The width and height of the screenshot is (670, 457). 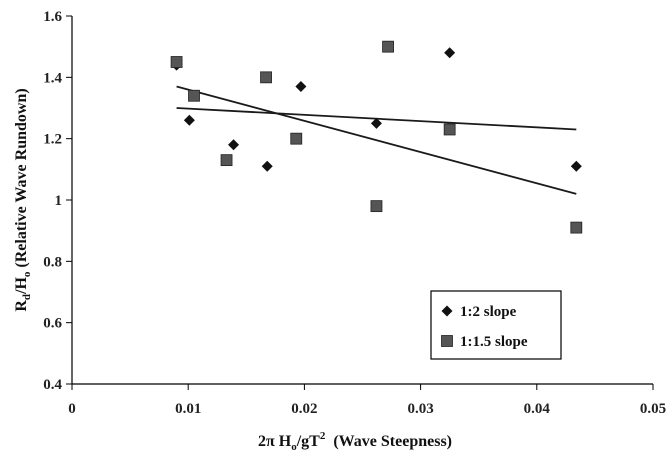 I want to click on legend-box, so click(x=496, y=325).